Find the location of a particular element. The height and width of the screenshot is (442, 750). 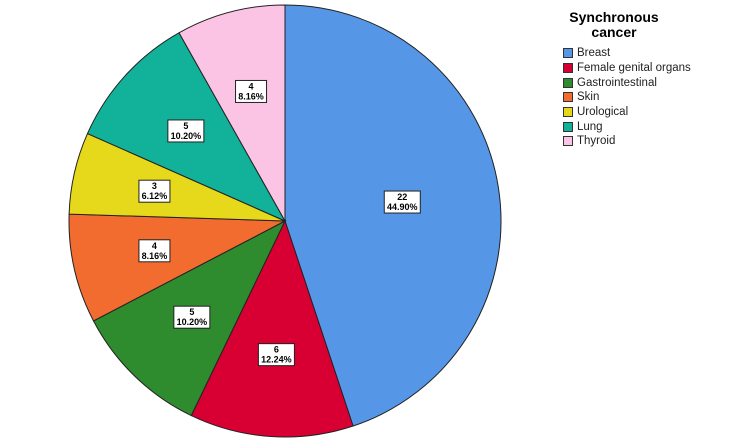

legend-item-breast: Breast is located at coordinates (645, 53).